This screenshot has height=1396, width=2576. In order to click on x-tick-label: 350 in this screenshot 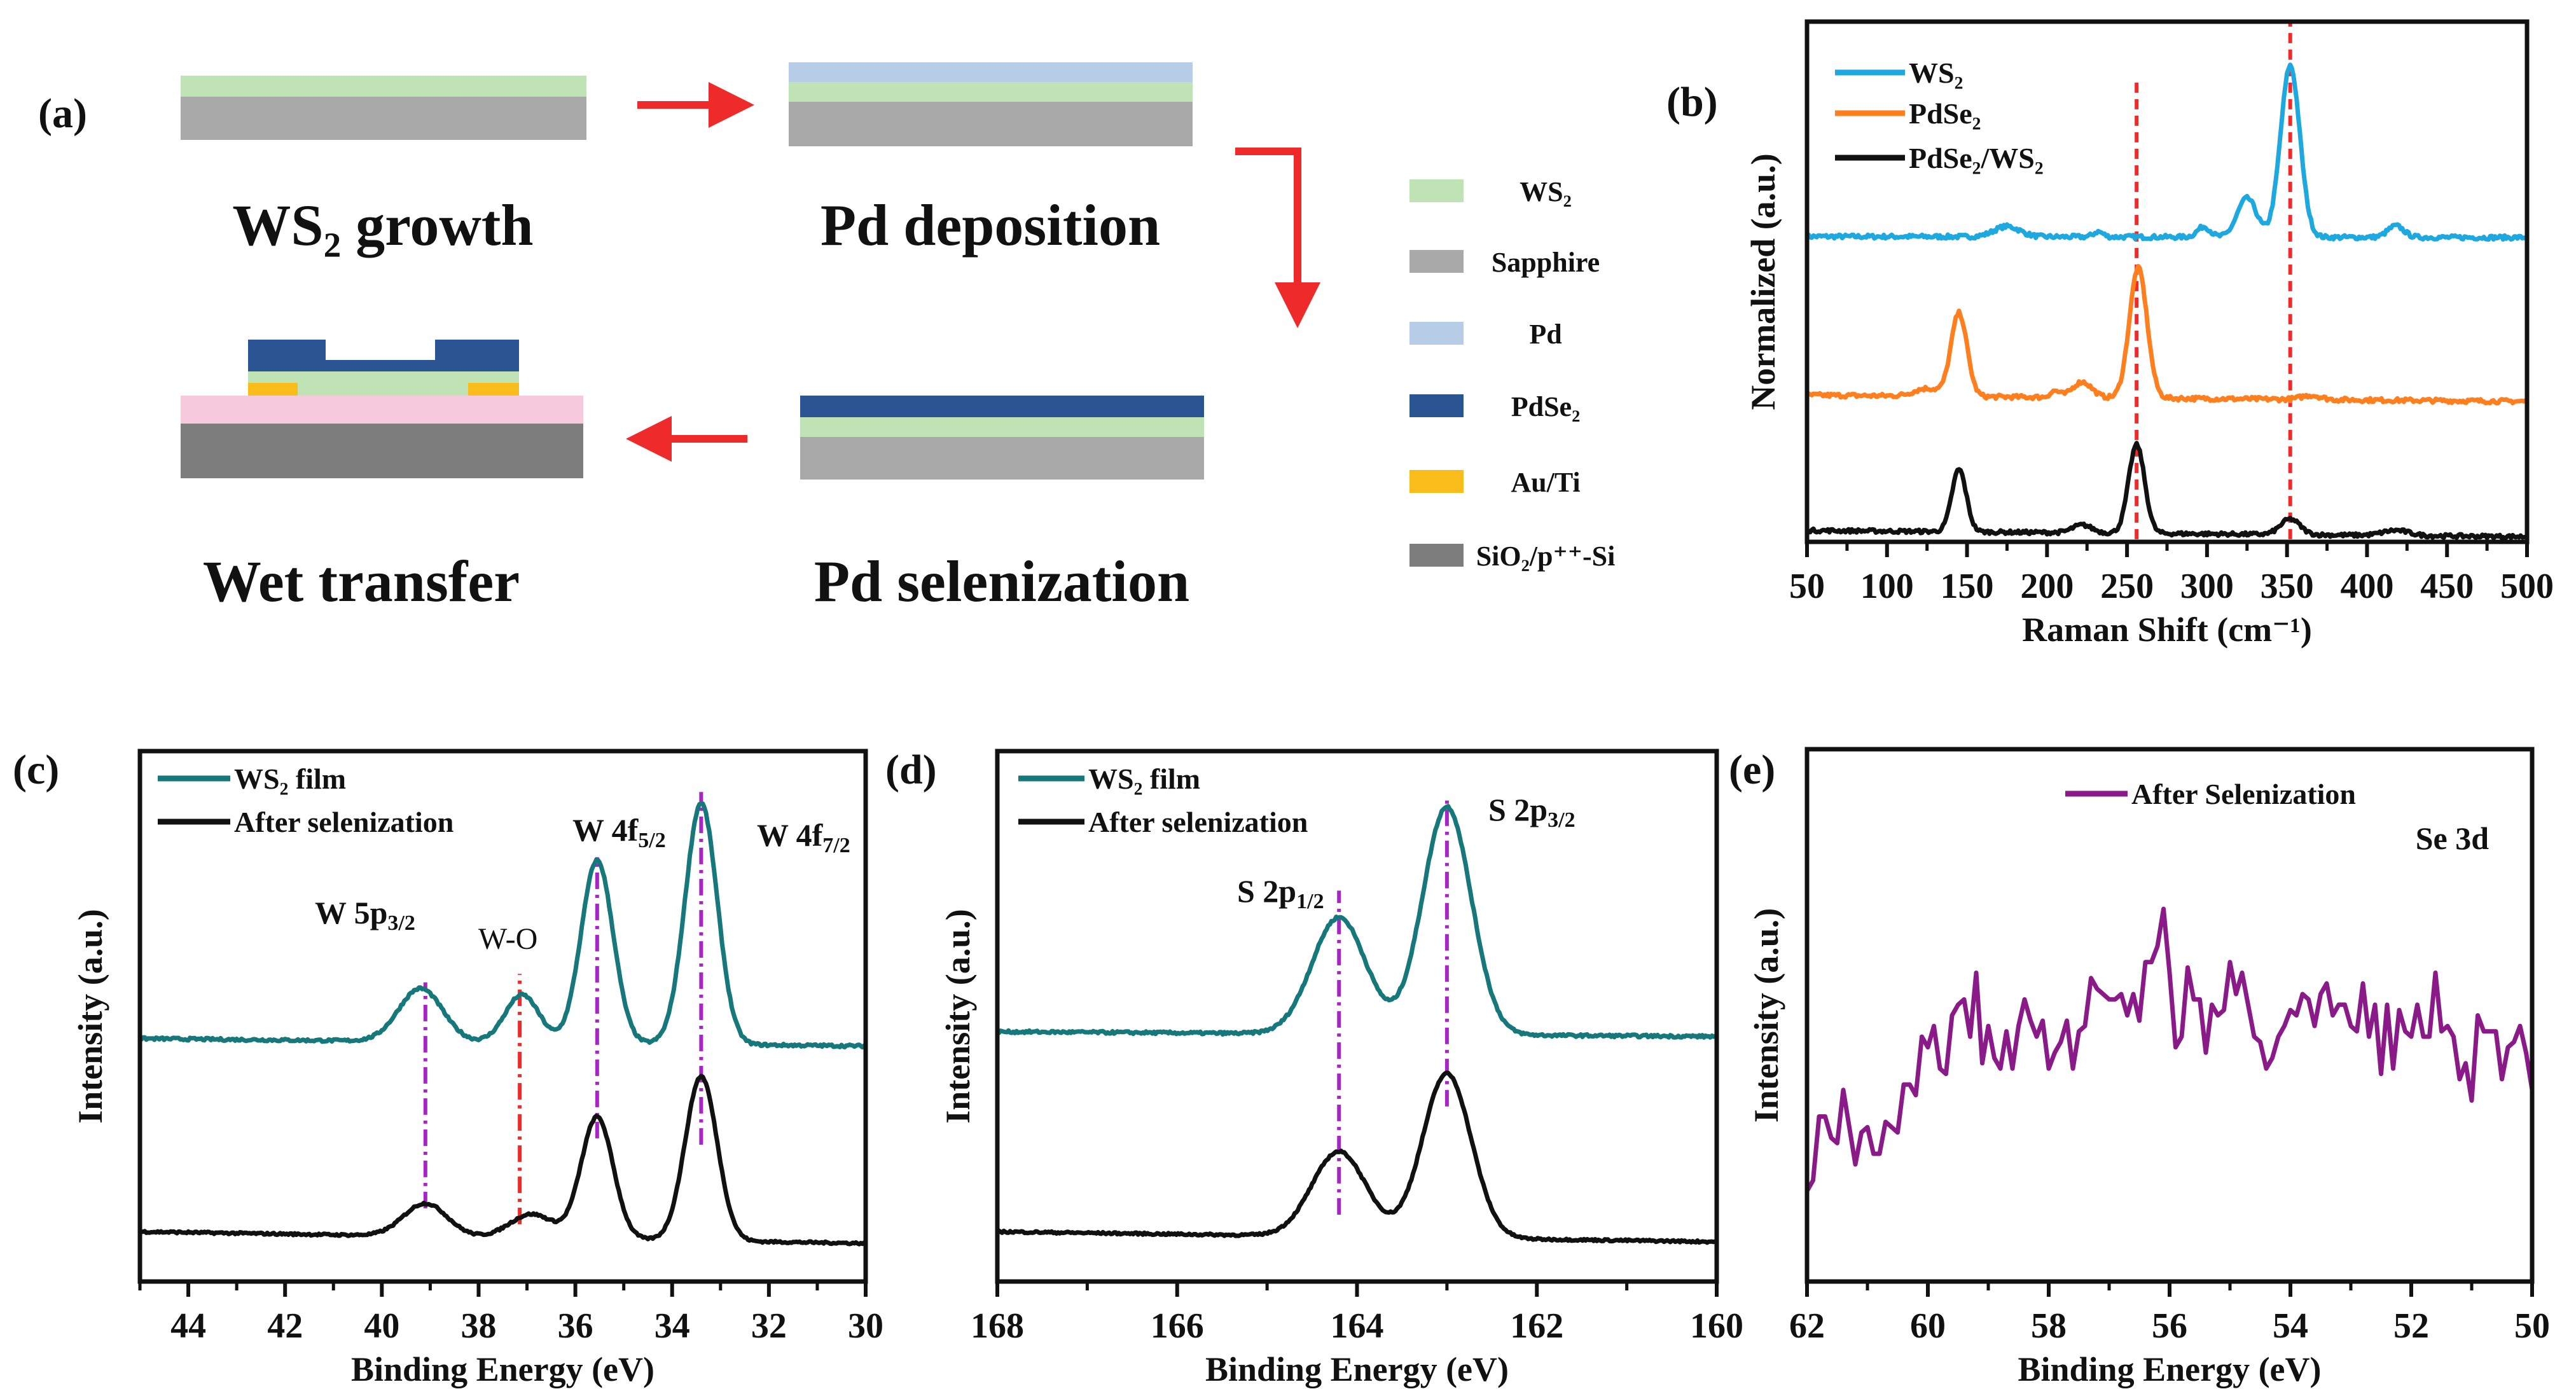, I will do `click(2287, 586)`.